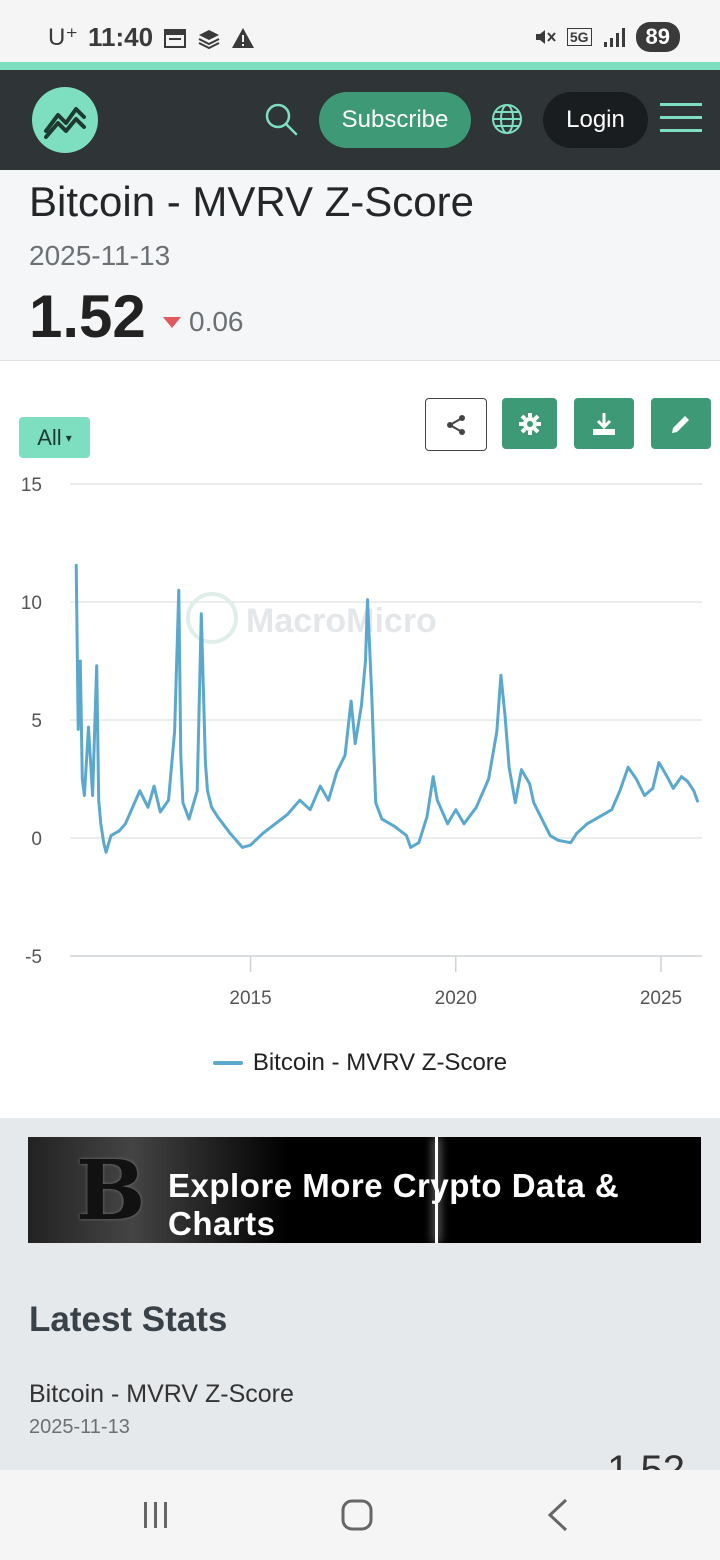 This screenshot has height=1560, width=720. I want to click on banner-glow, so click(158, 1190).